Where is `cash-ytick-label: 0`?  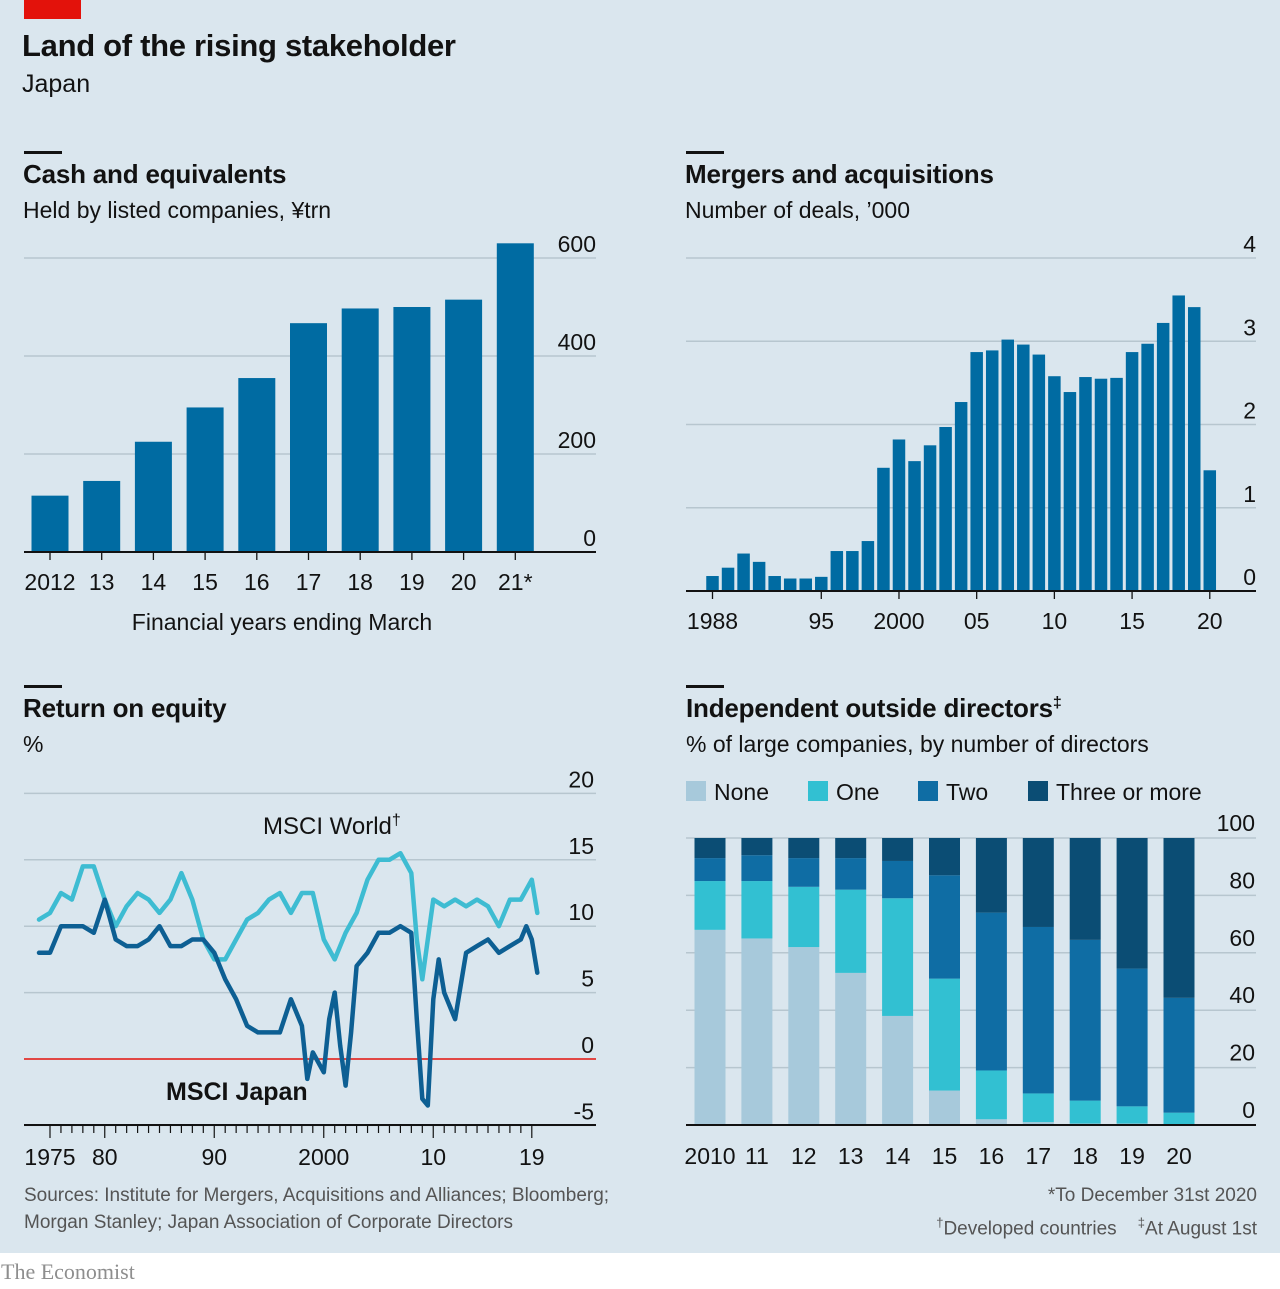
cash-ytick-label: 0 is located at coordinates (589, 538).